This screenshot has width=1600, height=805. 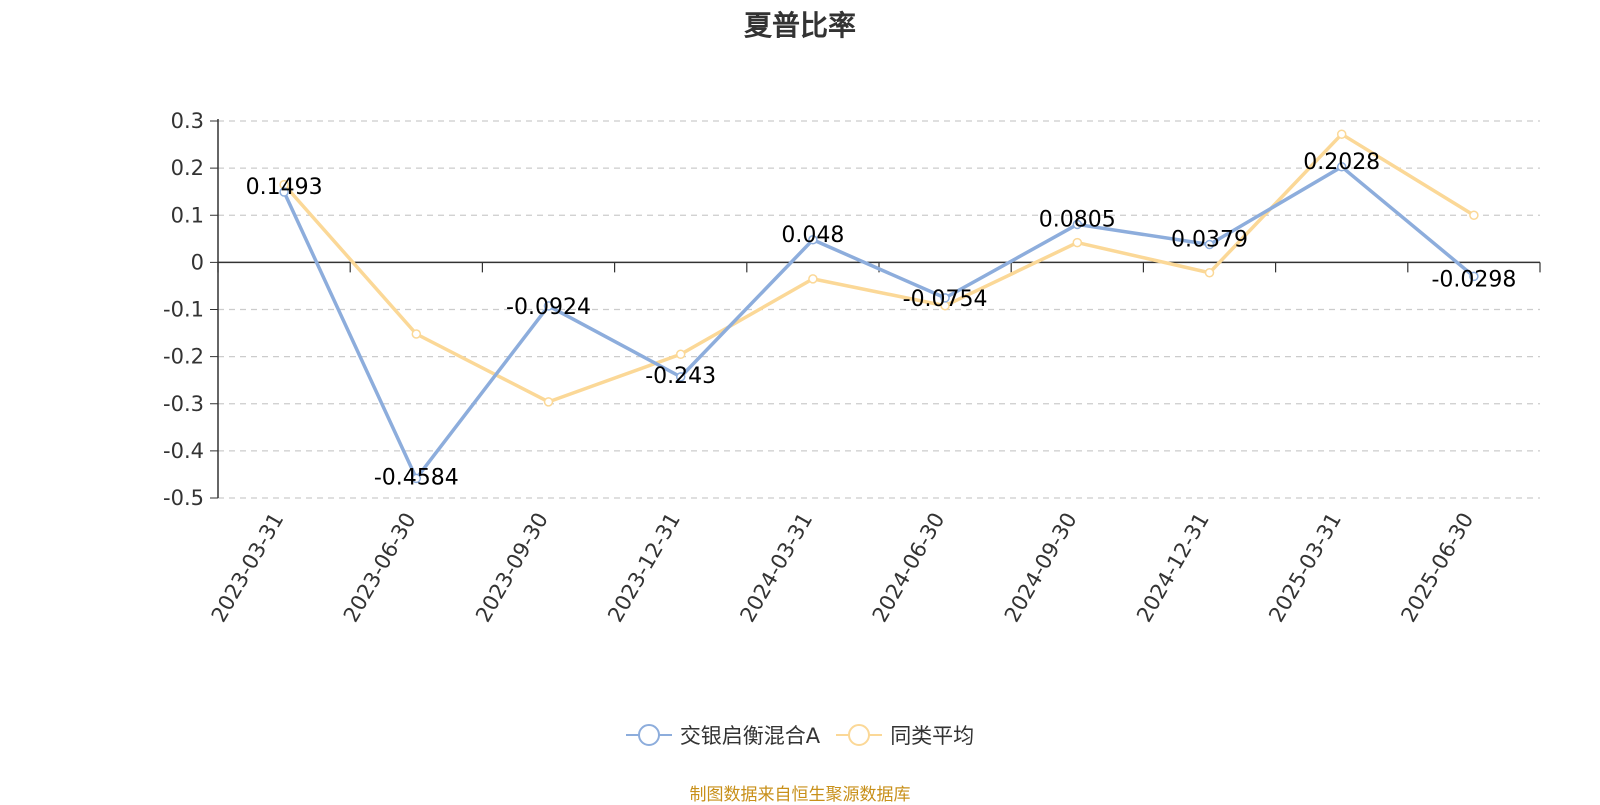 What do you see at coordinates (909, 568) in the screenshot?
I see `x-tick-label: 2024-06-30` at bounding box center [909, 568].